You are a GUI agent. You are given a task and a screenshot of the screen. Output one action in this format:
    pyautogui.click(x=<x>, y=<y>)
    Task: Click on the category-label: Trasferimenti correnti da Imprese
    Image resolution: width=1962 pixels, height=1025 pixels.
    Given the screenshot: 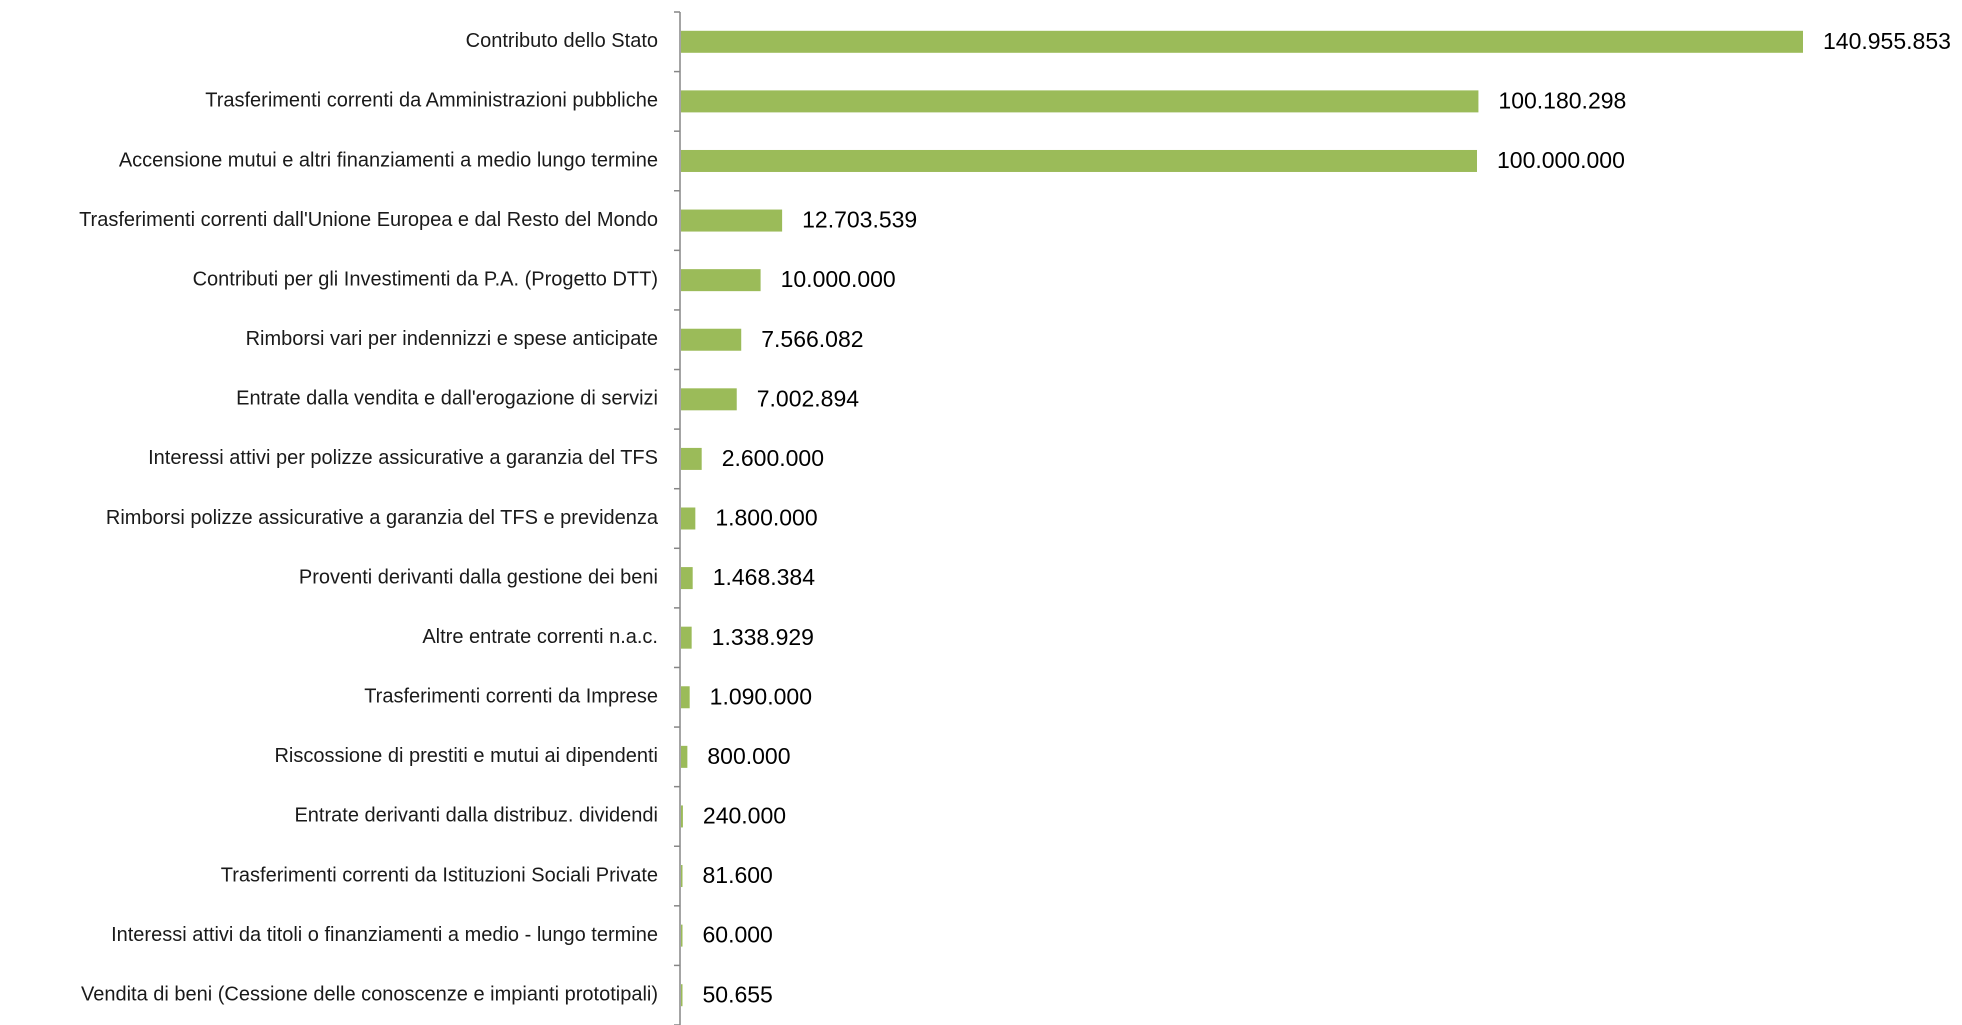 What is the action you would take?
    pyautogui.click(x=511, y=697)
    